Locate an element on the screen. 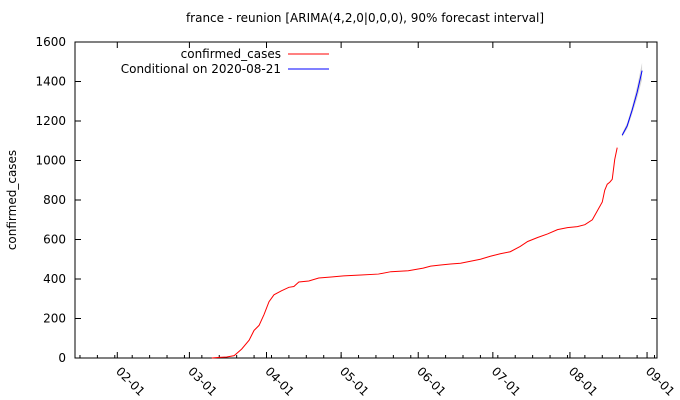 The height and width of the screenshot is (400, 680). y-tick-label: 600 is located at coordinates (54, 240).